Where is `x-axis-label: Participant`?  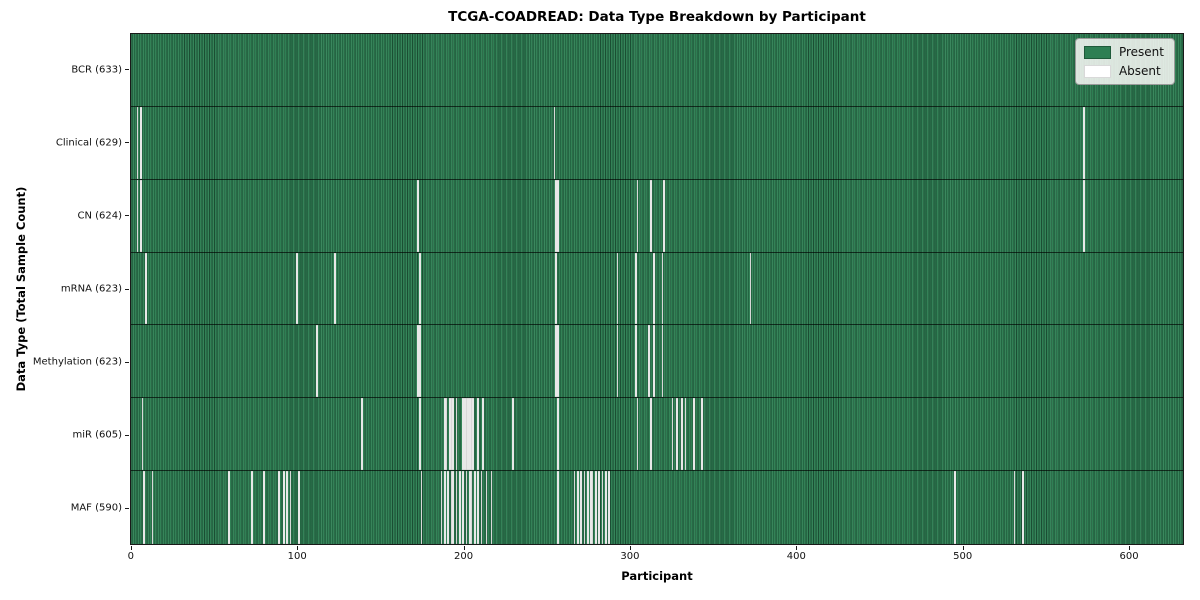
x-axis-label: Participant is located at coordinates (657, 576).